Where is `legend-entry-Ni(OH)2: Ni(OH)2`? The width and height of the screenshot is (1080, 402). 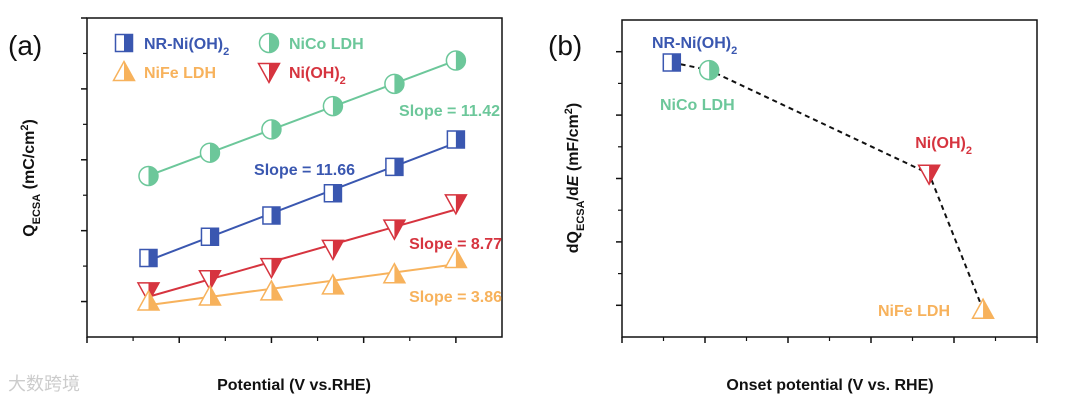
legend-entry-Ni(OH)2: Ni(OH)2 is located at coordinates (317, 76).